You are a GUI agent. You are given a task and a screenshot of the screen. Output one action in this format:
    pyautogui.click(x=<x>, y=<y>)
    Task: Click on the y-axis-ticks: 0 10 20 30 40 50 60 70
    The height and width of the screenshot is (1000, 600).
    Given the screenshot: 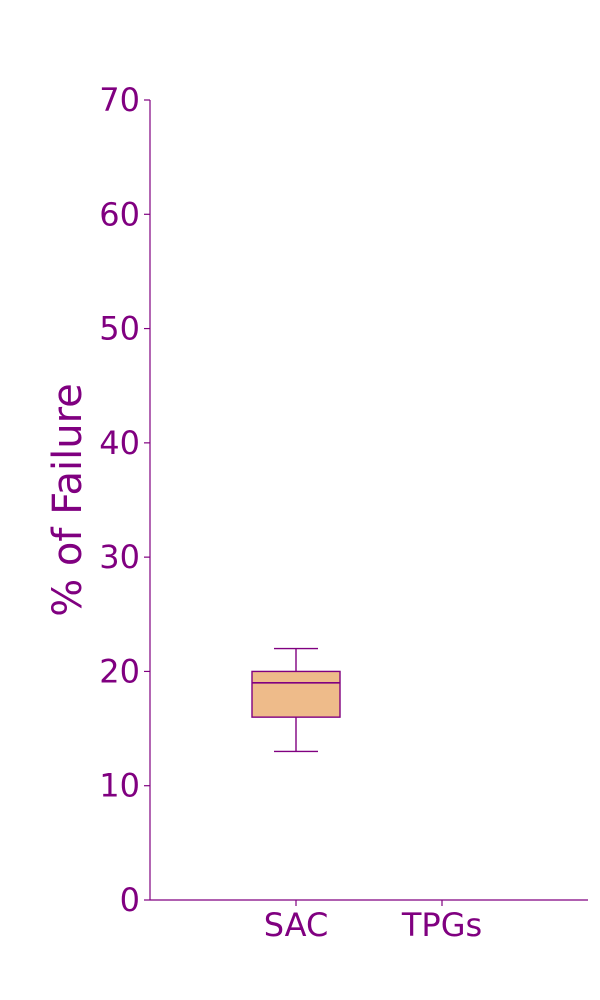 What is the action you would take?
    pyautogui.click(x=124, y=500)
    